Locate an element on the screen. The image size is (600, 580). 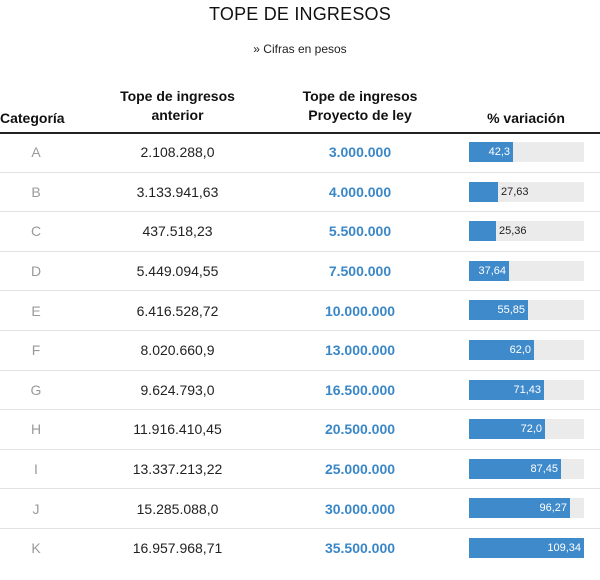
table-row: J 15.285.088,0 30.000.000 96,27 is located at coordinates (300, 509).